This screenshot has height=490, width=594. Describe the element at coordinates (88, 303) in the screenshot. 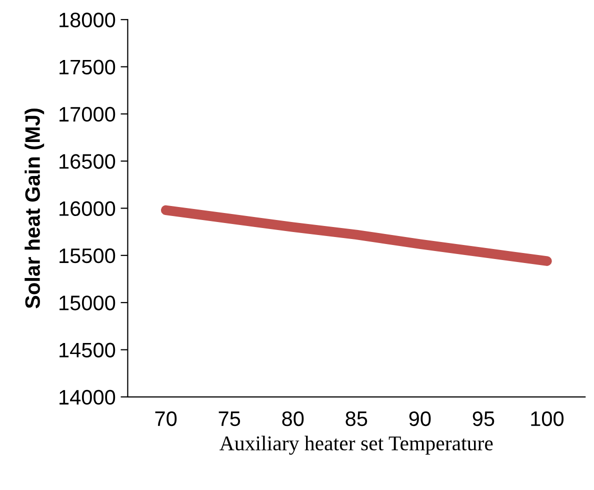

I see `y-tick-label: 15000` at that location.